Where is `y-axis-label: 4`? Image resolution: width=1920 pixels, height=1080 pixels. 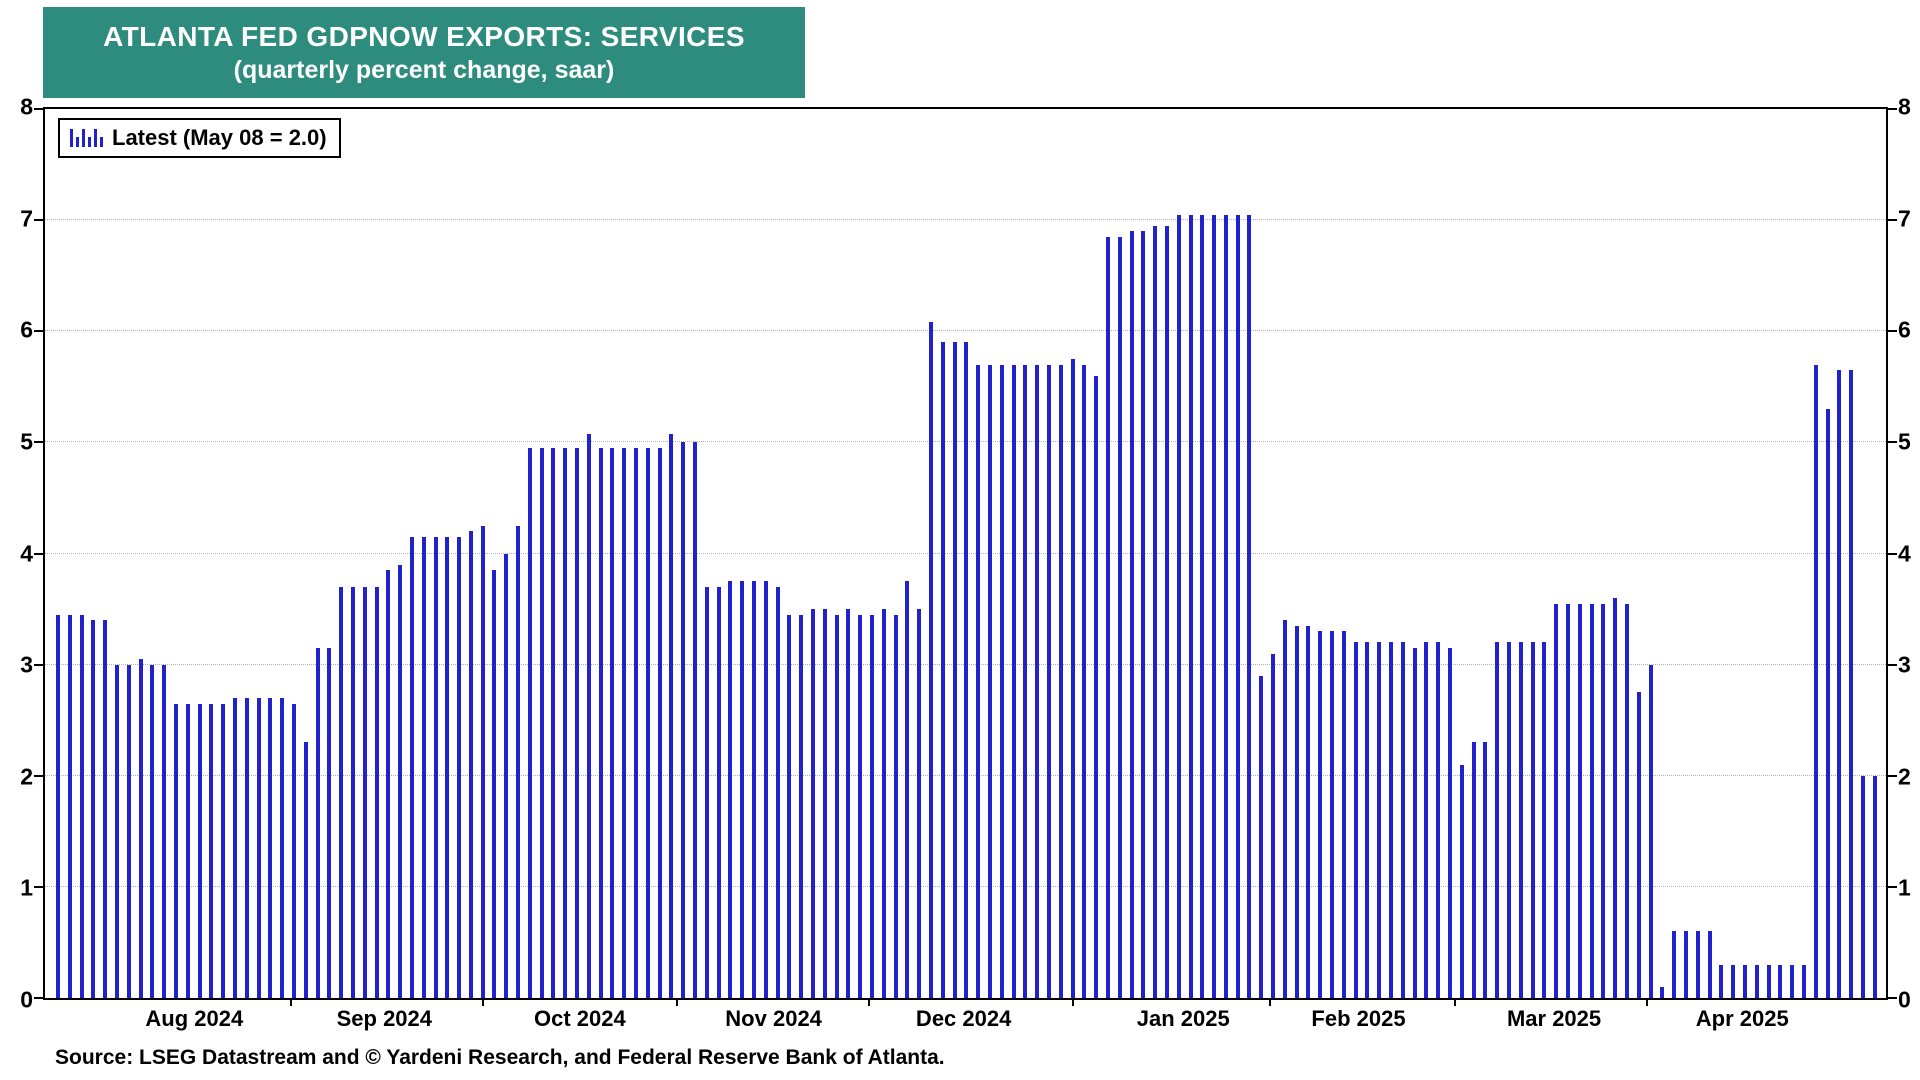 y-axis-label: 4 is located at coordinates (26, 553).